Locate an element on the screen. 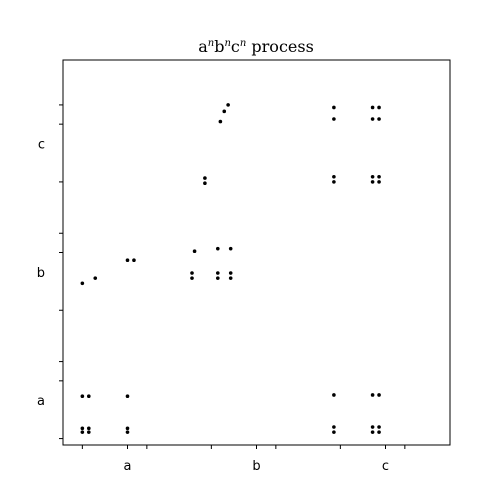  chart-title: anbncn process is located at coordinates (256, 46).